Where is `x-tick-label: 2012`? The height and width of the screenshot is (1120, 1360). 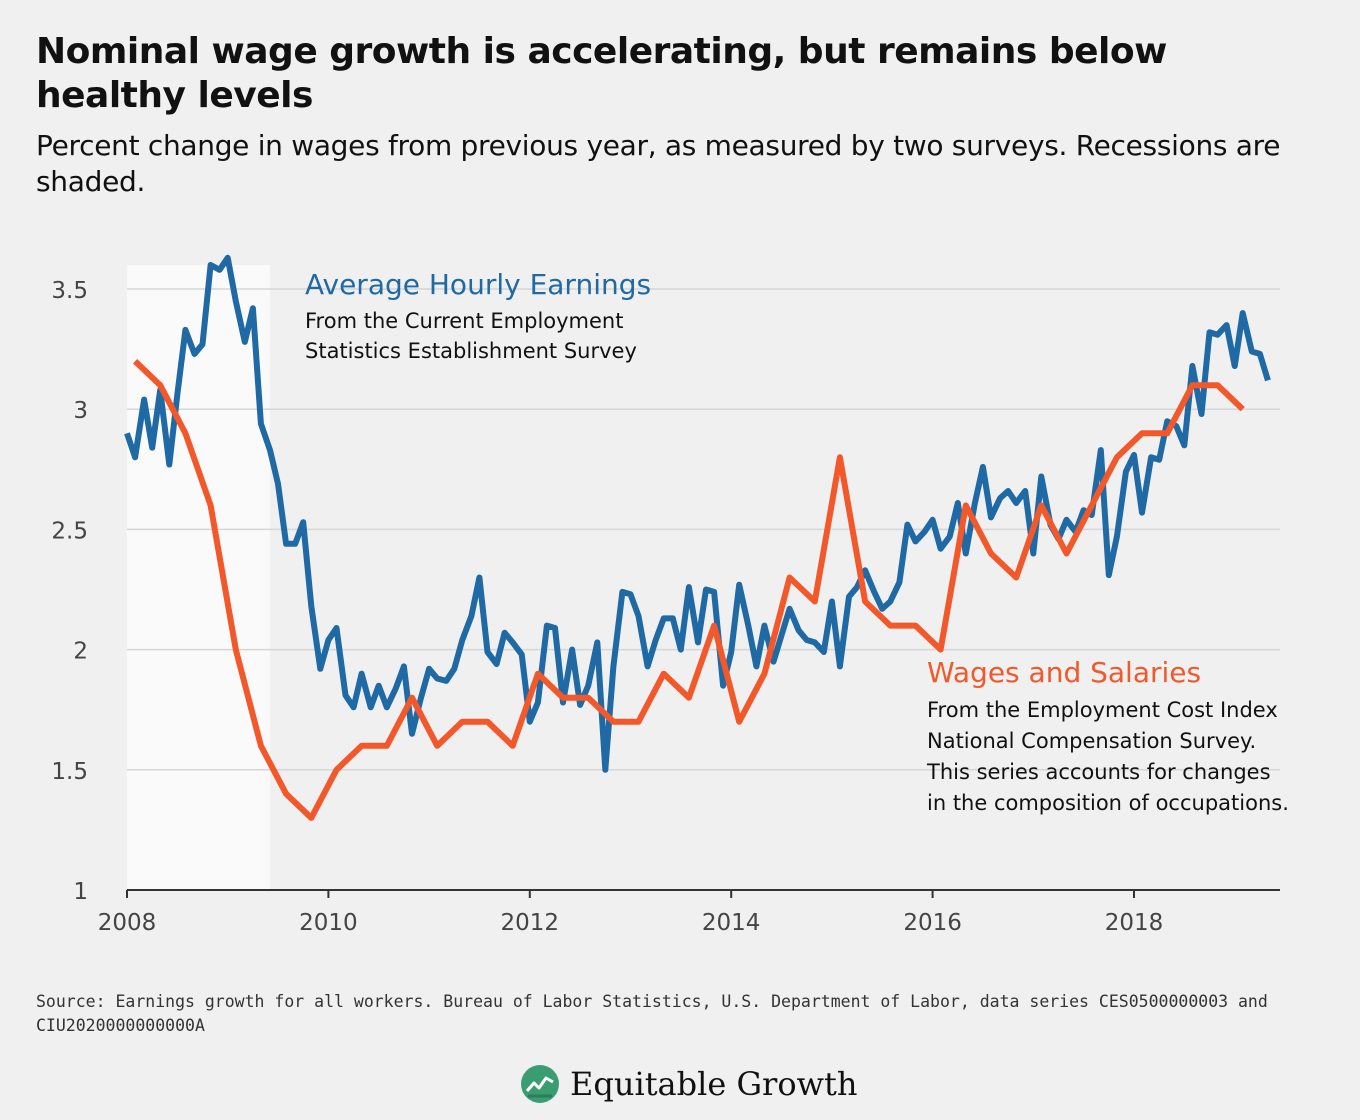
x-tick-label: 2012 is located at coordinates (530, 923).